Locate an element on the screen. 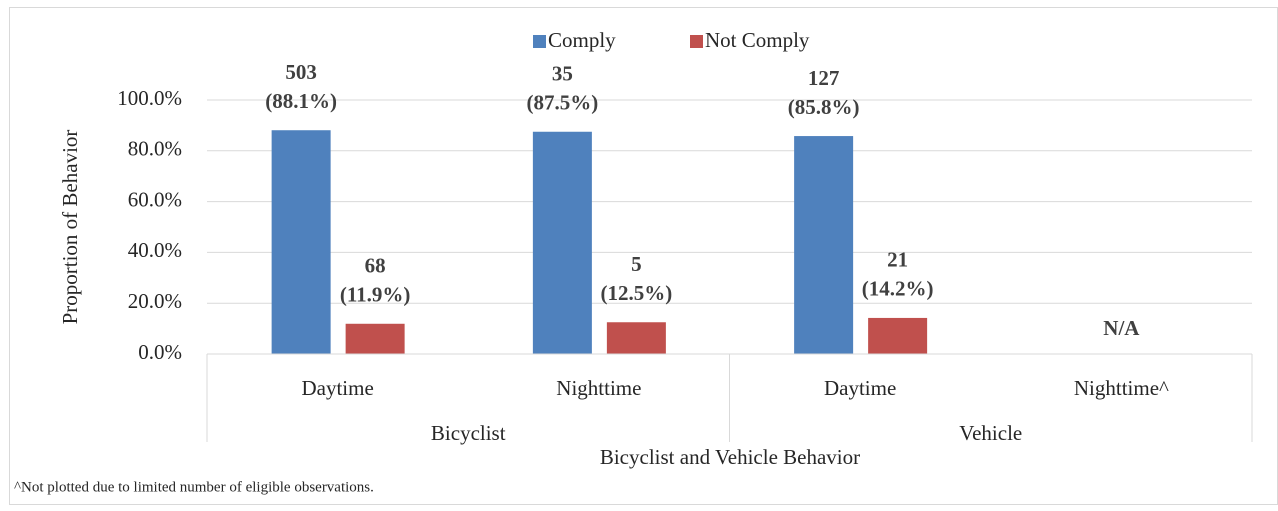  y-tick-label: 20.0% is located at coordinates (155, 301).